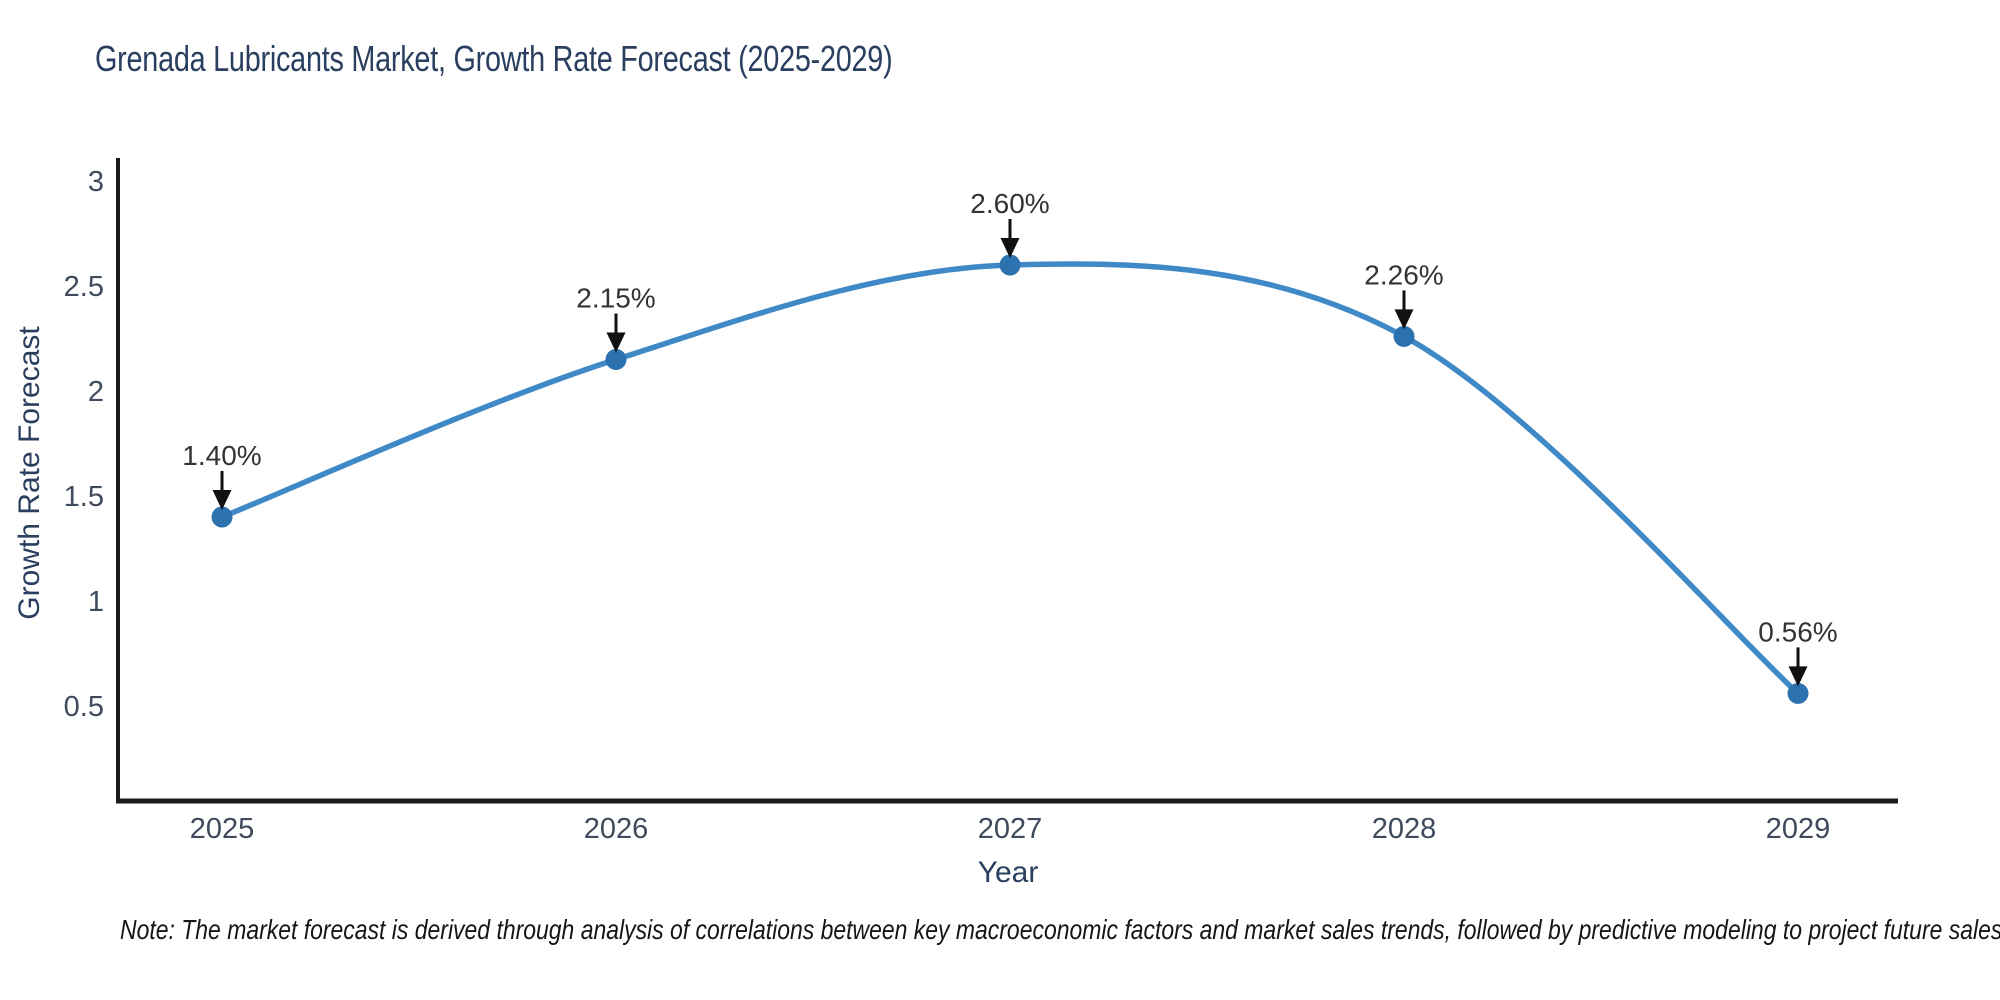  What do you see at coordinates (1008, 872) in the screenshot?
I see `x-axis-title: Year` at bounding box center [1008, 872].